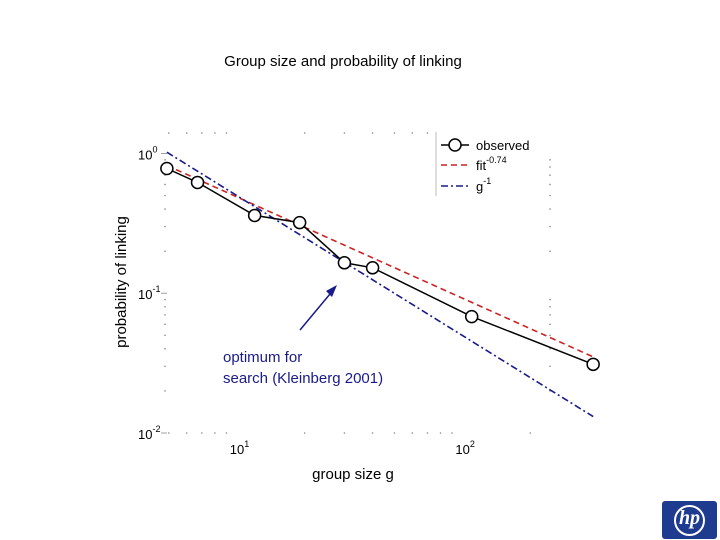 This screenshot has width=720, height=540. Describe the element at coordinates (149, 433) in the screenshot. I see `y-tick-label: 10⁻²` at that location.